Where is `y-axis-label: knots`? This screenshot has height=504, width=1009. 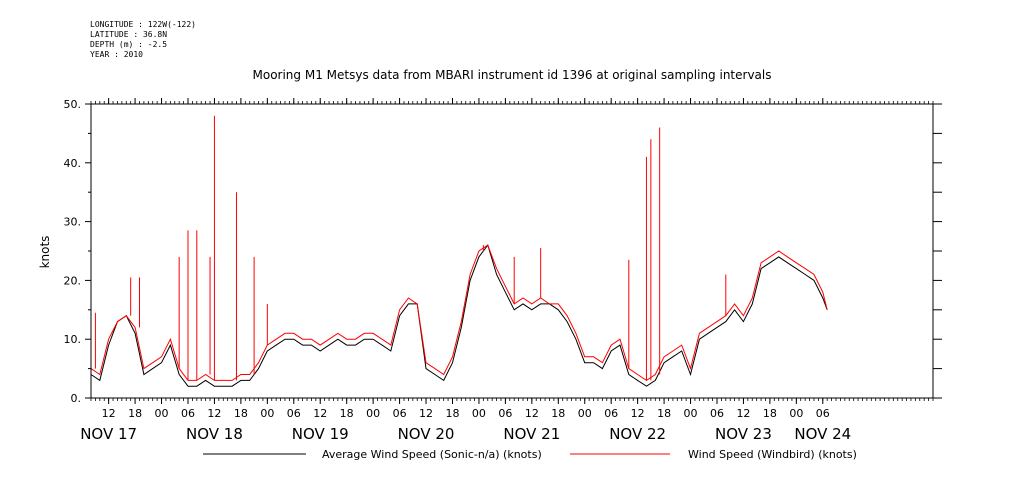
y-axis-label: knots is located at coordinates (45, 252).